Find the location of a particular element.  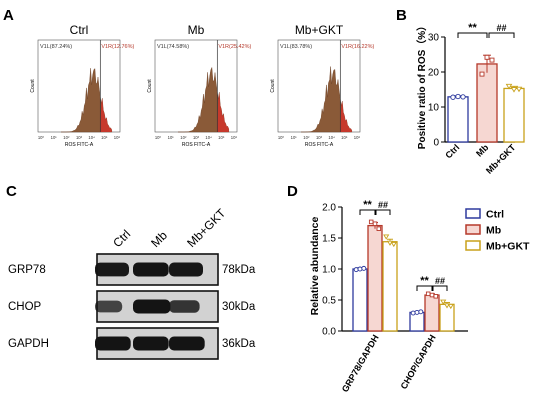

flow-v1r-label: V1R(12.76%) is located at coordinates (117, 47).